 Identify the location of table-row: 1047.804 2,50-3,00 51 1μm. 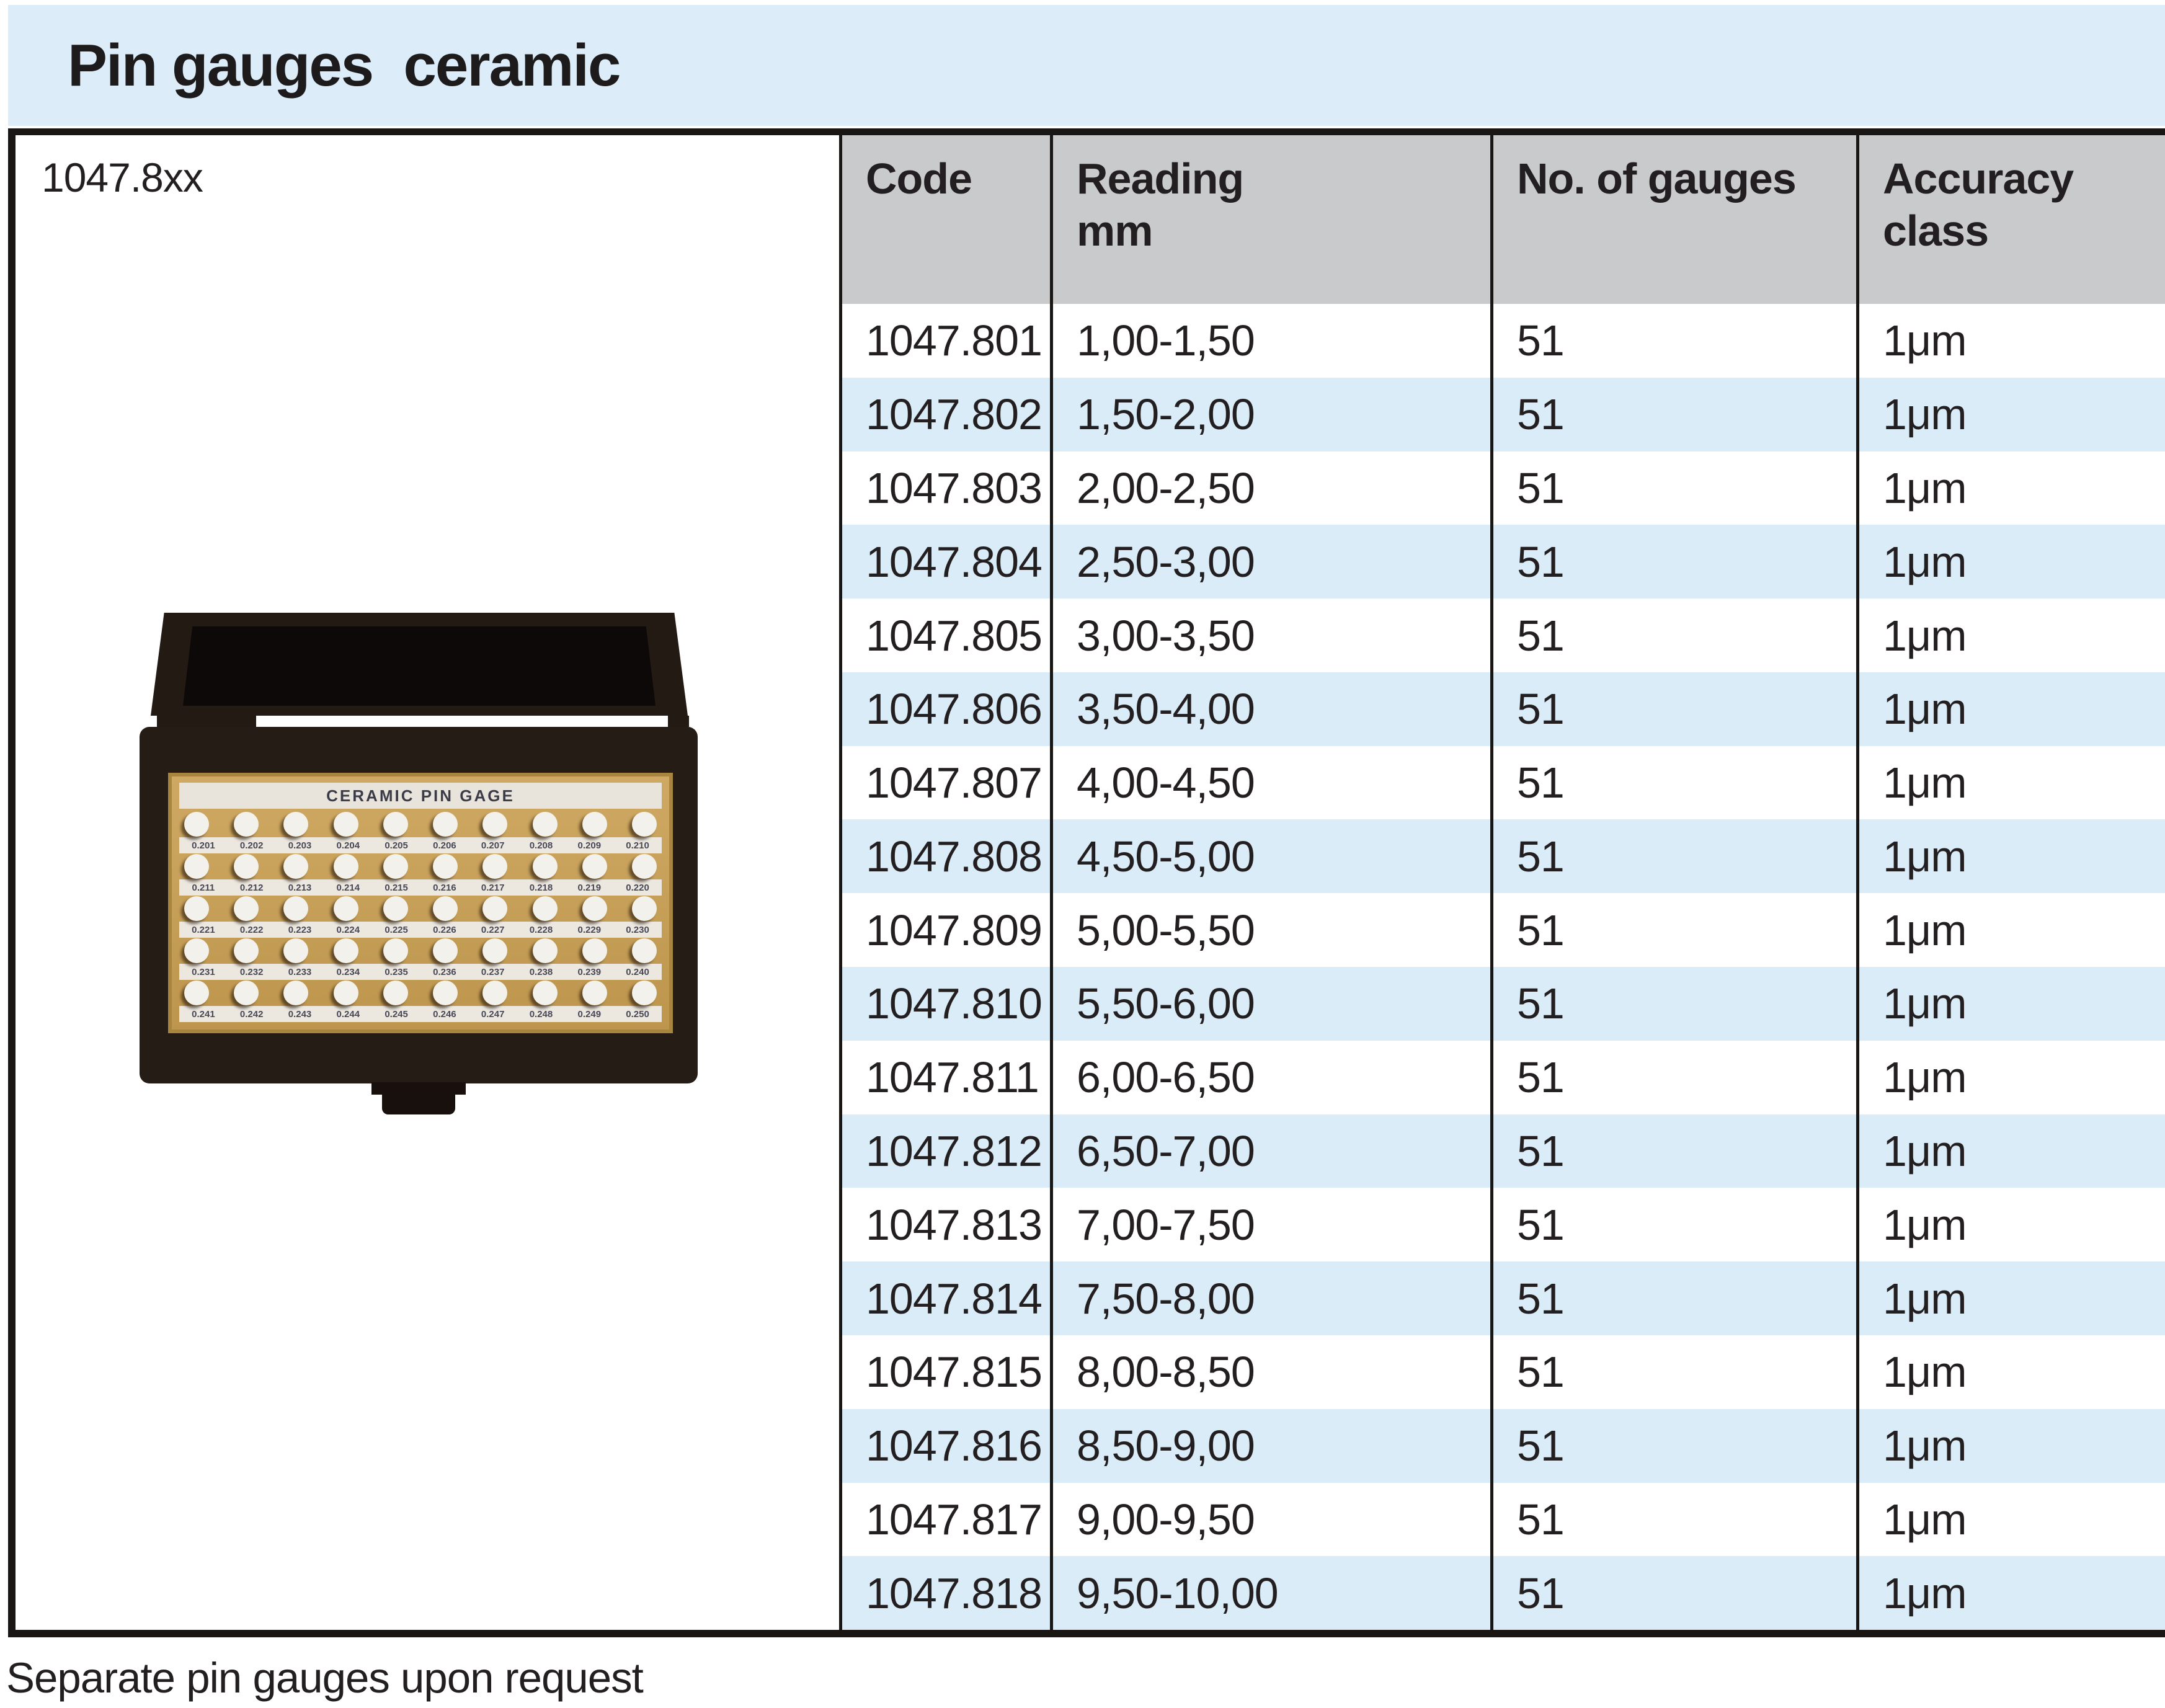
(1503, 562).